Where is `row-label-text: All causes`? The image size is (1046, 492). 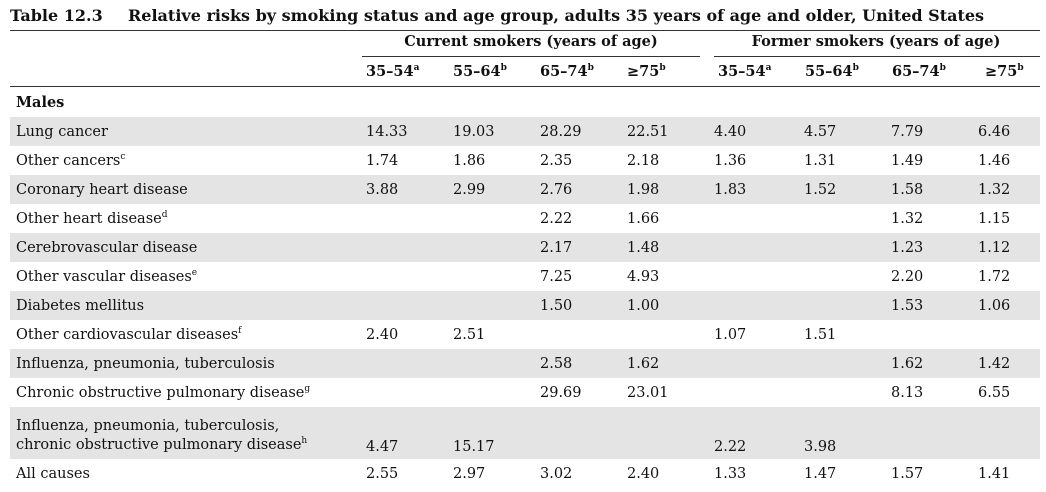
row-label-text: All causes is located at coordinates (53, 473).